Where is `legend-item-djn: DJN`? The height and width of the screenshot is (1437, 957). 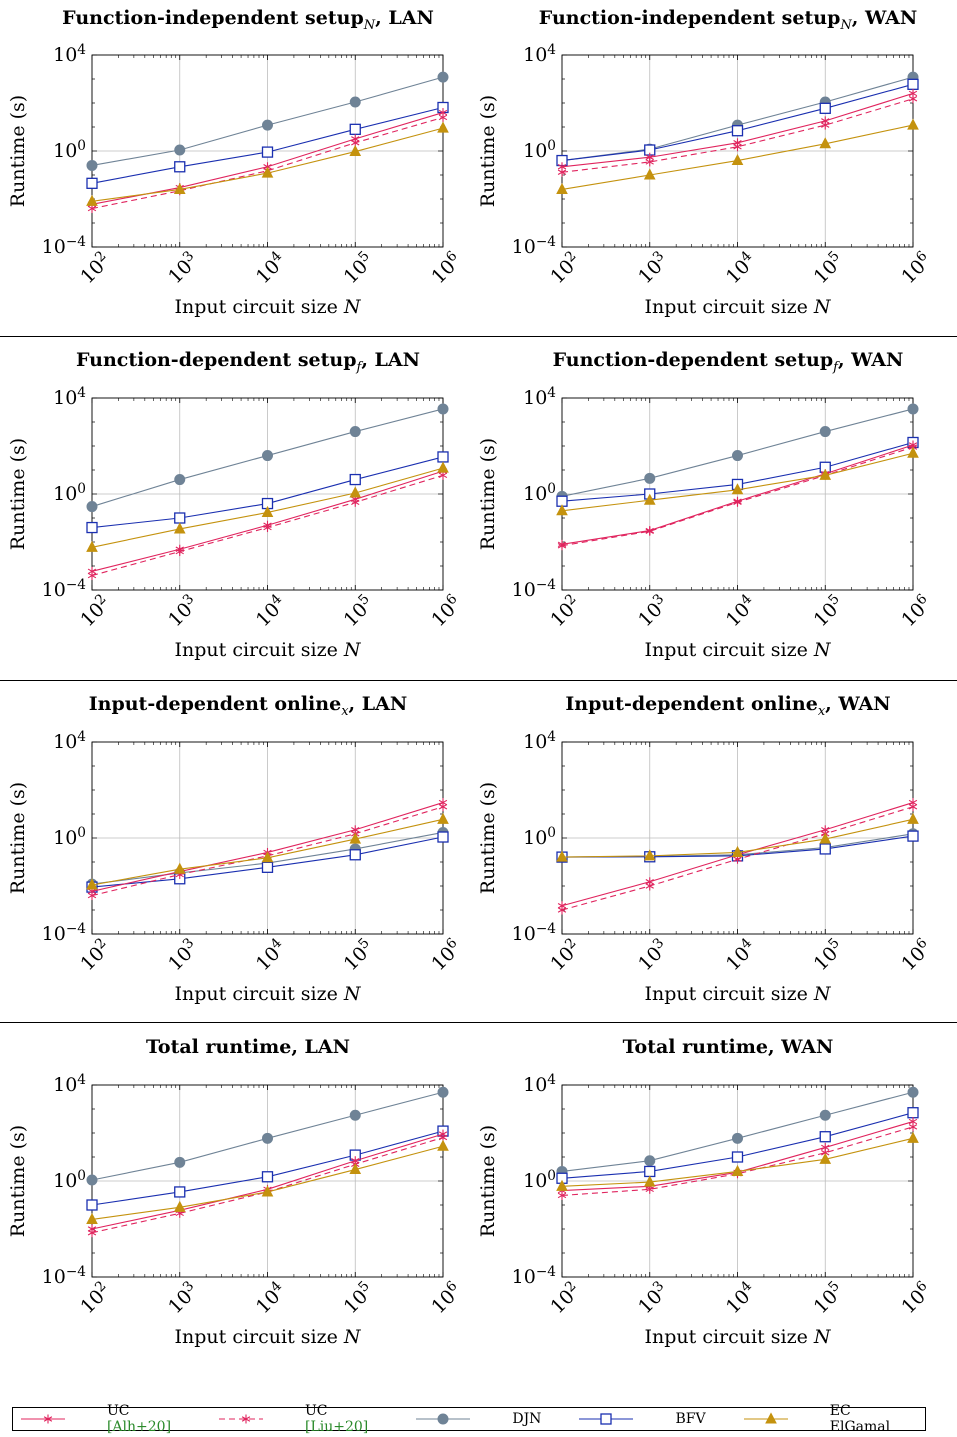
legend-item-djn: DJN is located at coordinates (487, 1419).